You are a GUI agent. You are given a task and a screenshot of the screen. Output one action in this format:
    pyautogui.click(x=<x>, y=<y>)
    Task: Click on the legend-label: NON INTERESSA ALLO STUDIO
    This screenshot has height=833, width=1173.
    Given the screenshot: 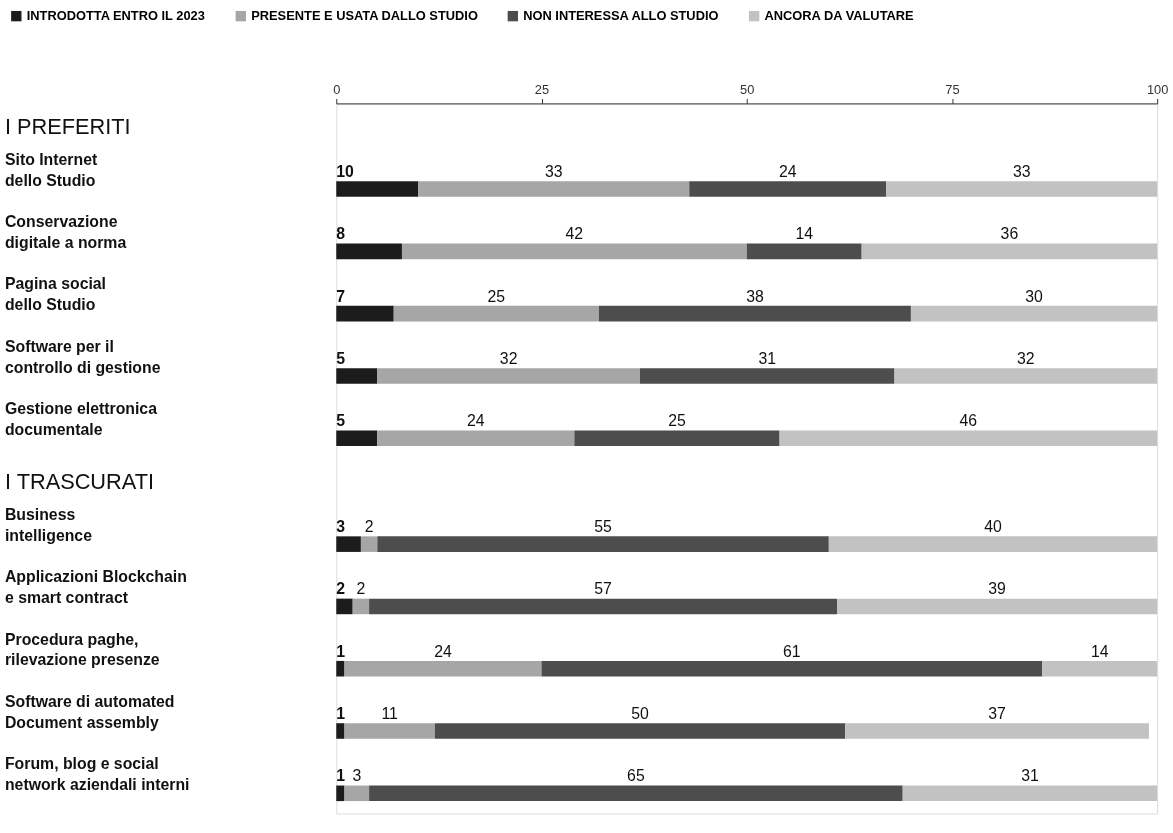 What is the action you would take?
    pyautogui.click(x=621, y=16)
    